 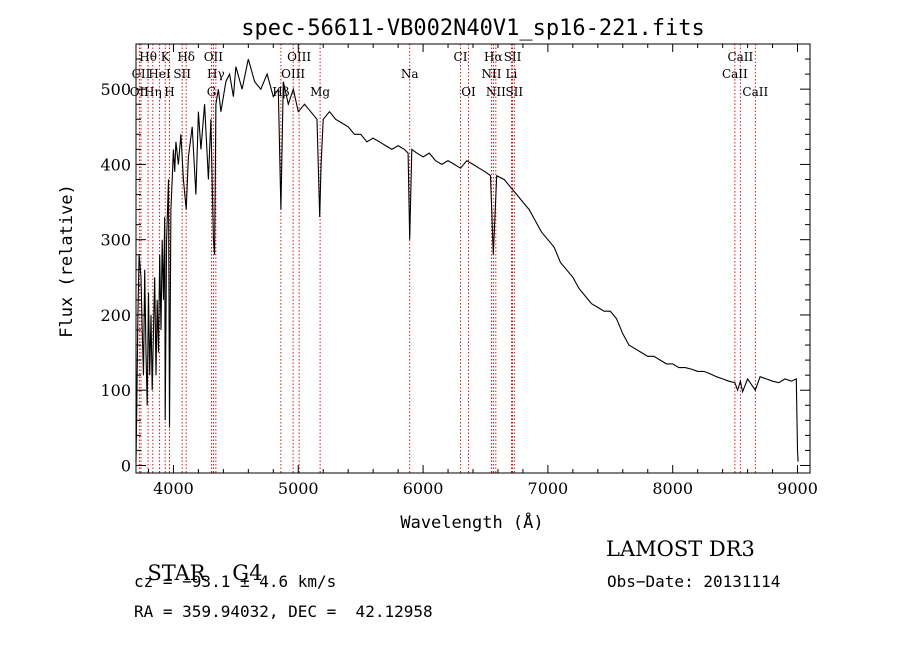 I want to click on line-marker-label: Hγ, so click(x=216, y=74).